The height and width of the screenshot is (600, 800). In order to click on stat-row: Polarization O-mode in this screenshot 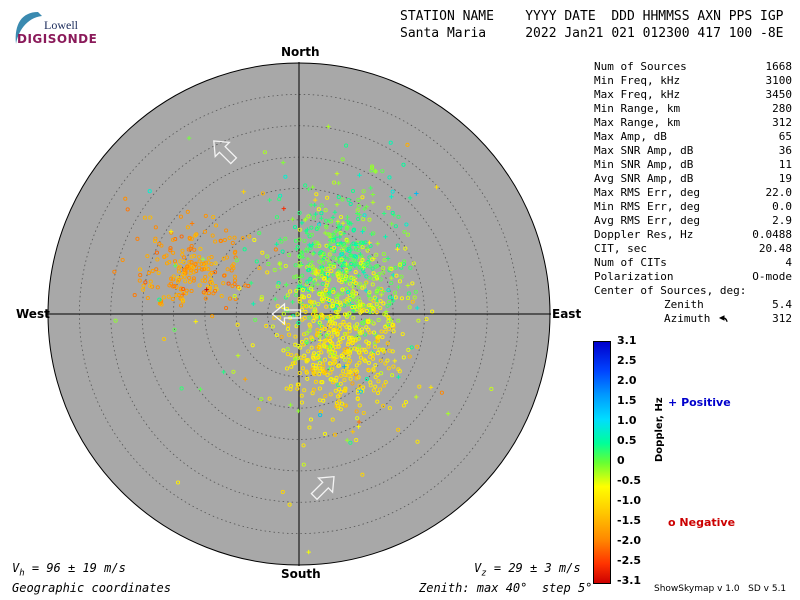, I will do `click(693, 277)`.